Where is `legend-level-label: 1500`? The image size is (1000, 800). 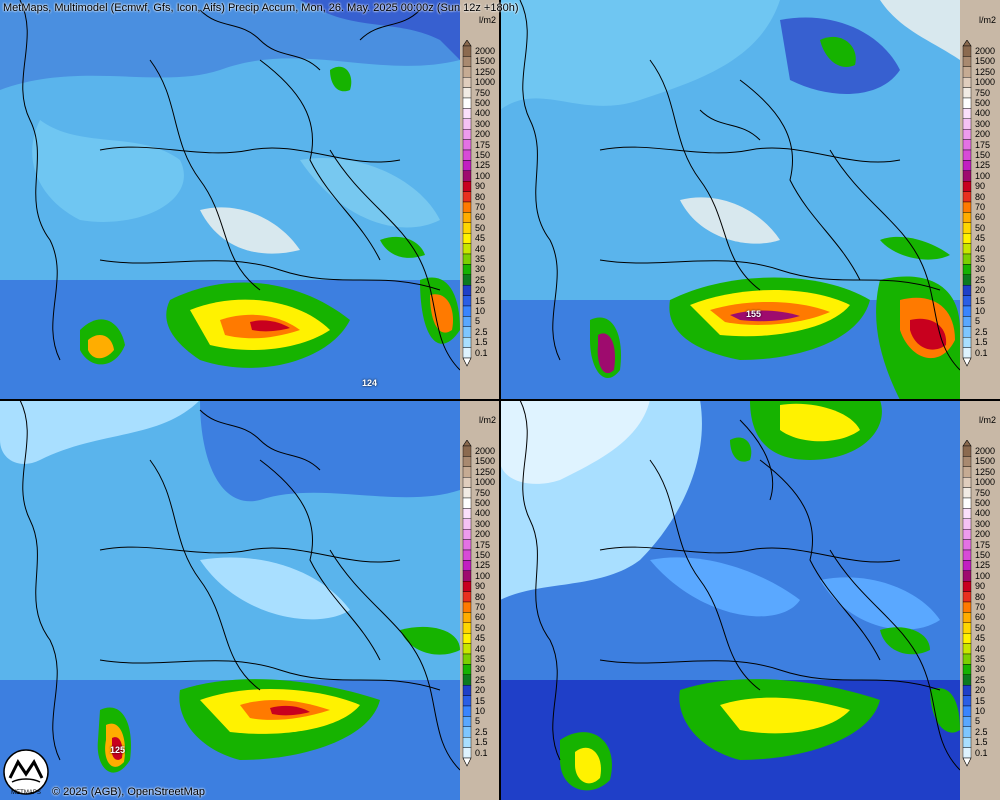 legend-level-label: 1500 is located at coordinates (485, 61).